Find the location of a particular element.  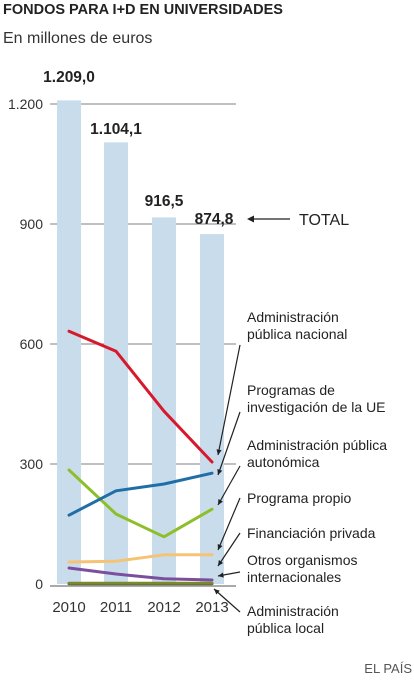

x-tick-label: 2010 is located at coordinates (68, 607).